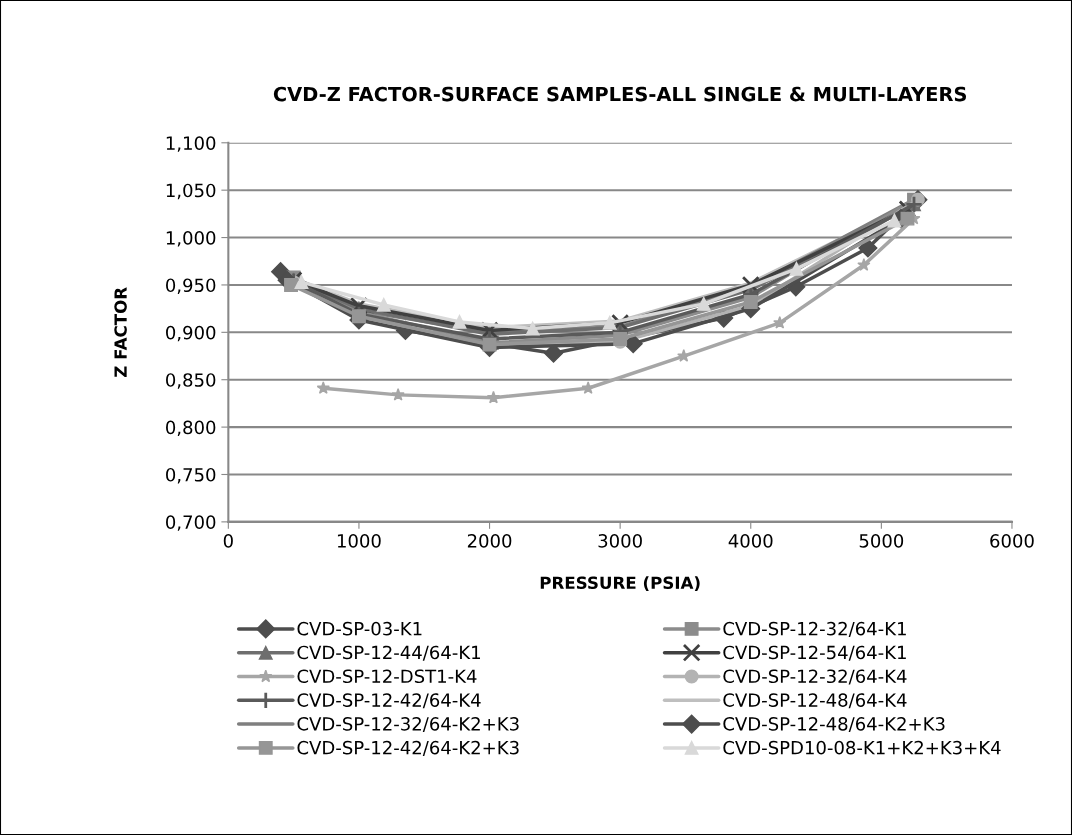  I want to click on x-tick-label: 2000, so click(489, 541).